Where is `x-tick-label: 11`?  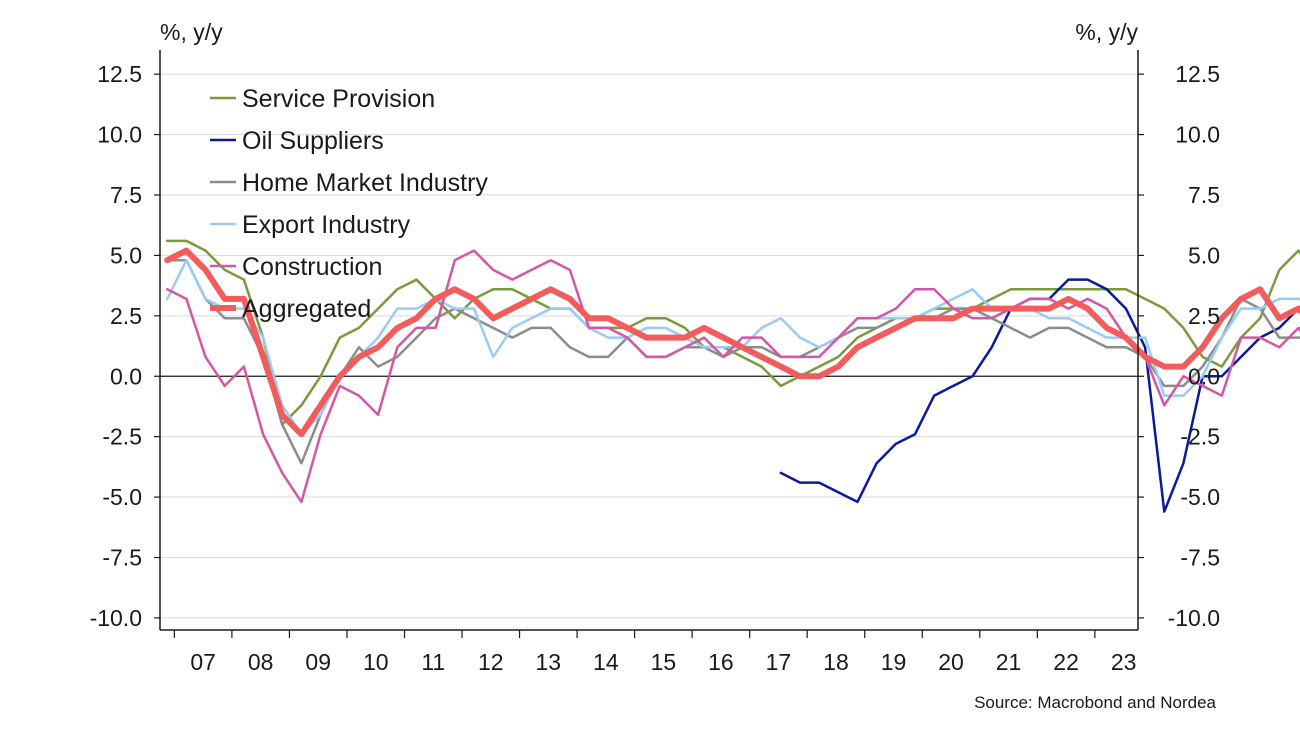
x-tick-label: 11 is located at coordinates (433, 662).